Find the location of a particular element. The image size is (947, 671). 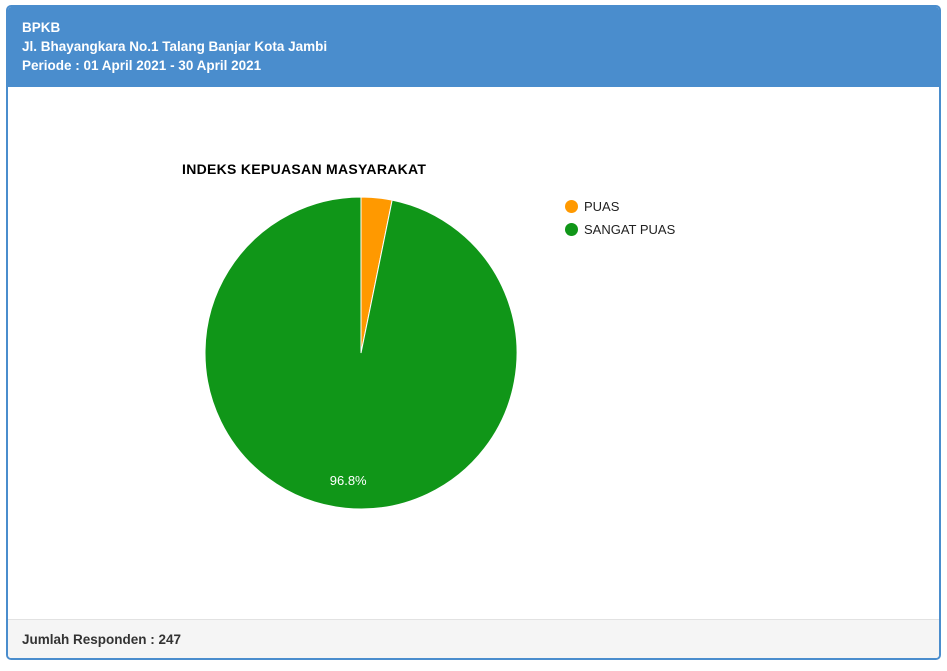

legend-item-sangat-puas: SANGAT PUAS is located at coordinates (620, 229).